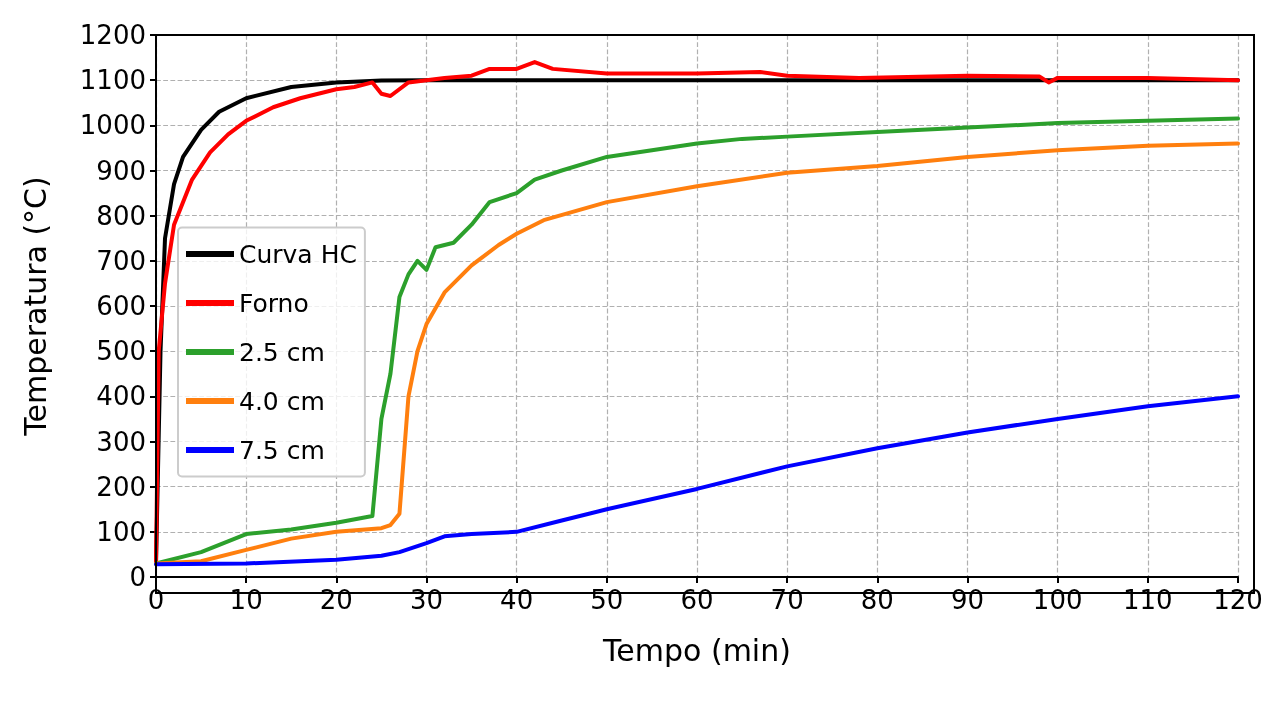 This screenshot has width=1274, height=704. I want to click on legend-label: Forno, so click(274, 303).